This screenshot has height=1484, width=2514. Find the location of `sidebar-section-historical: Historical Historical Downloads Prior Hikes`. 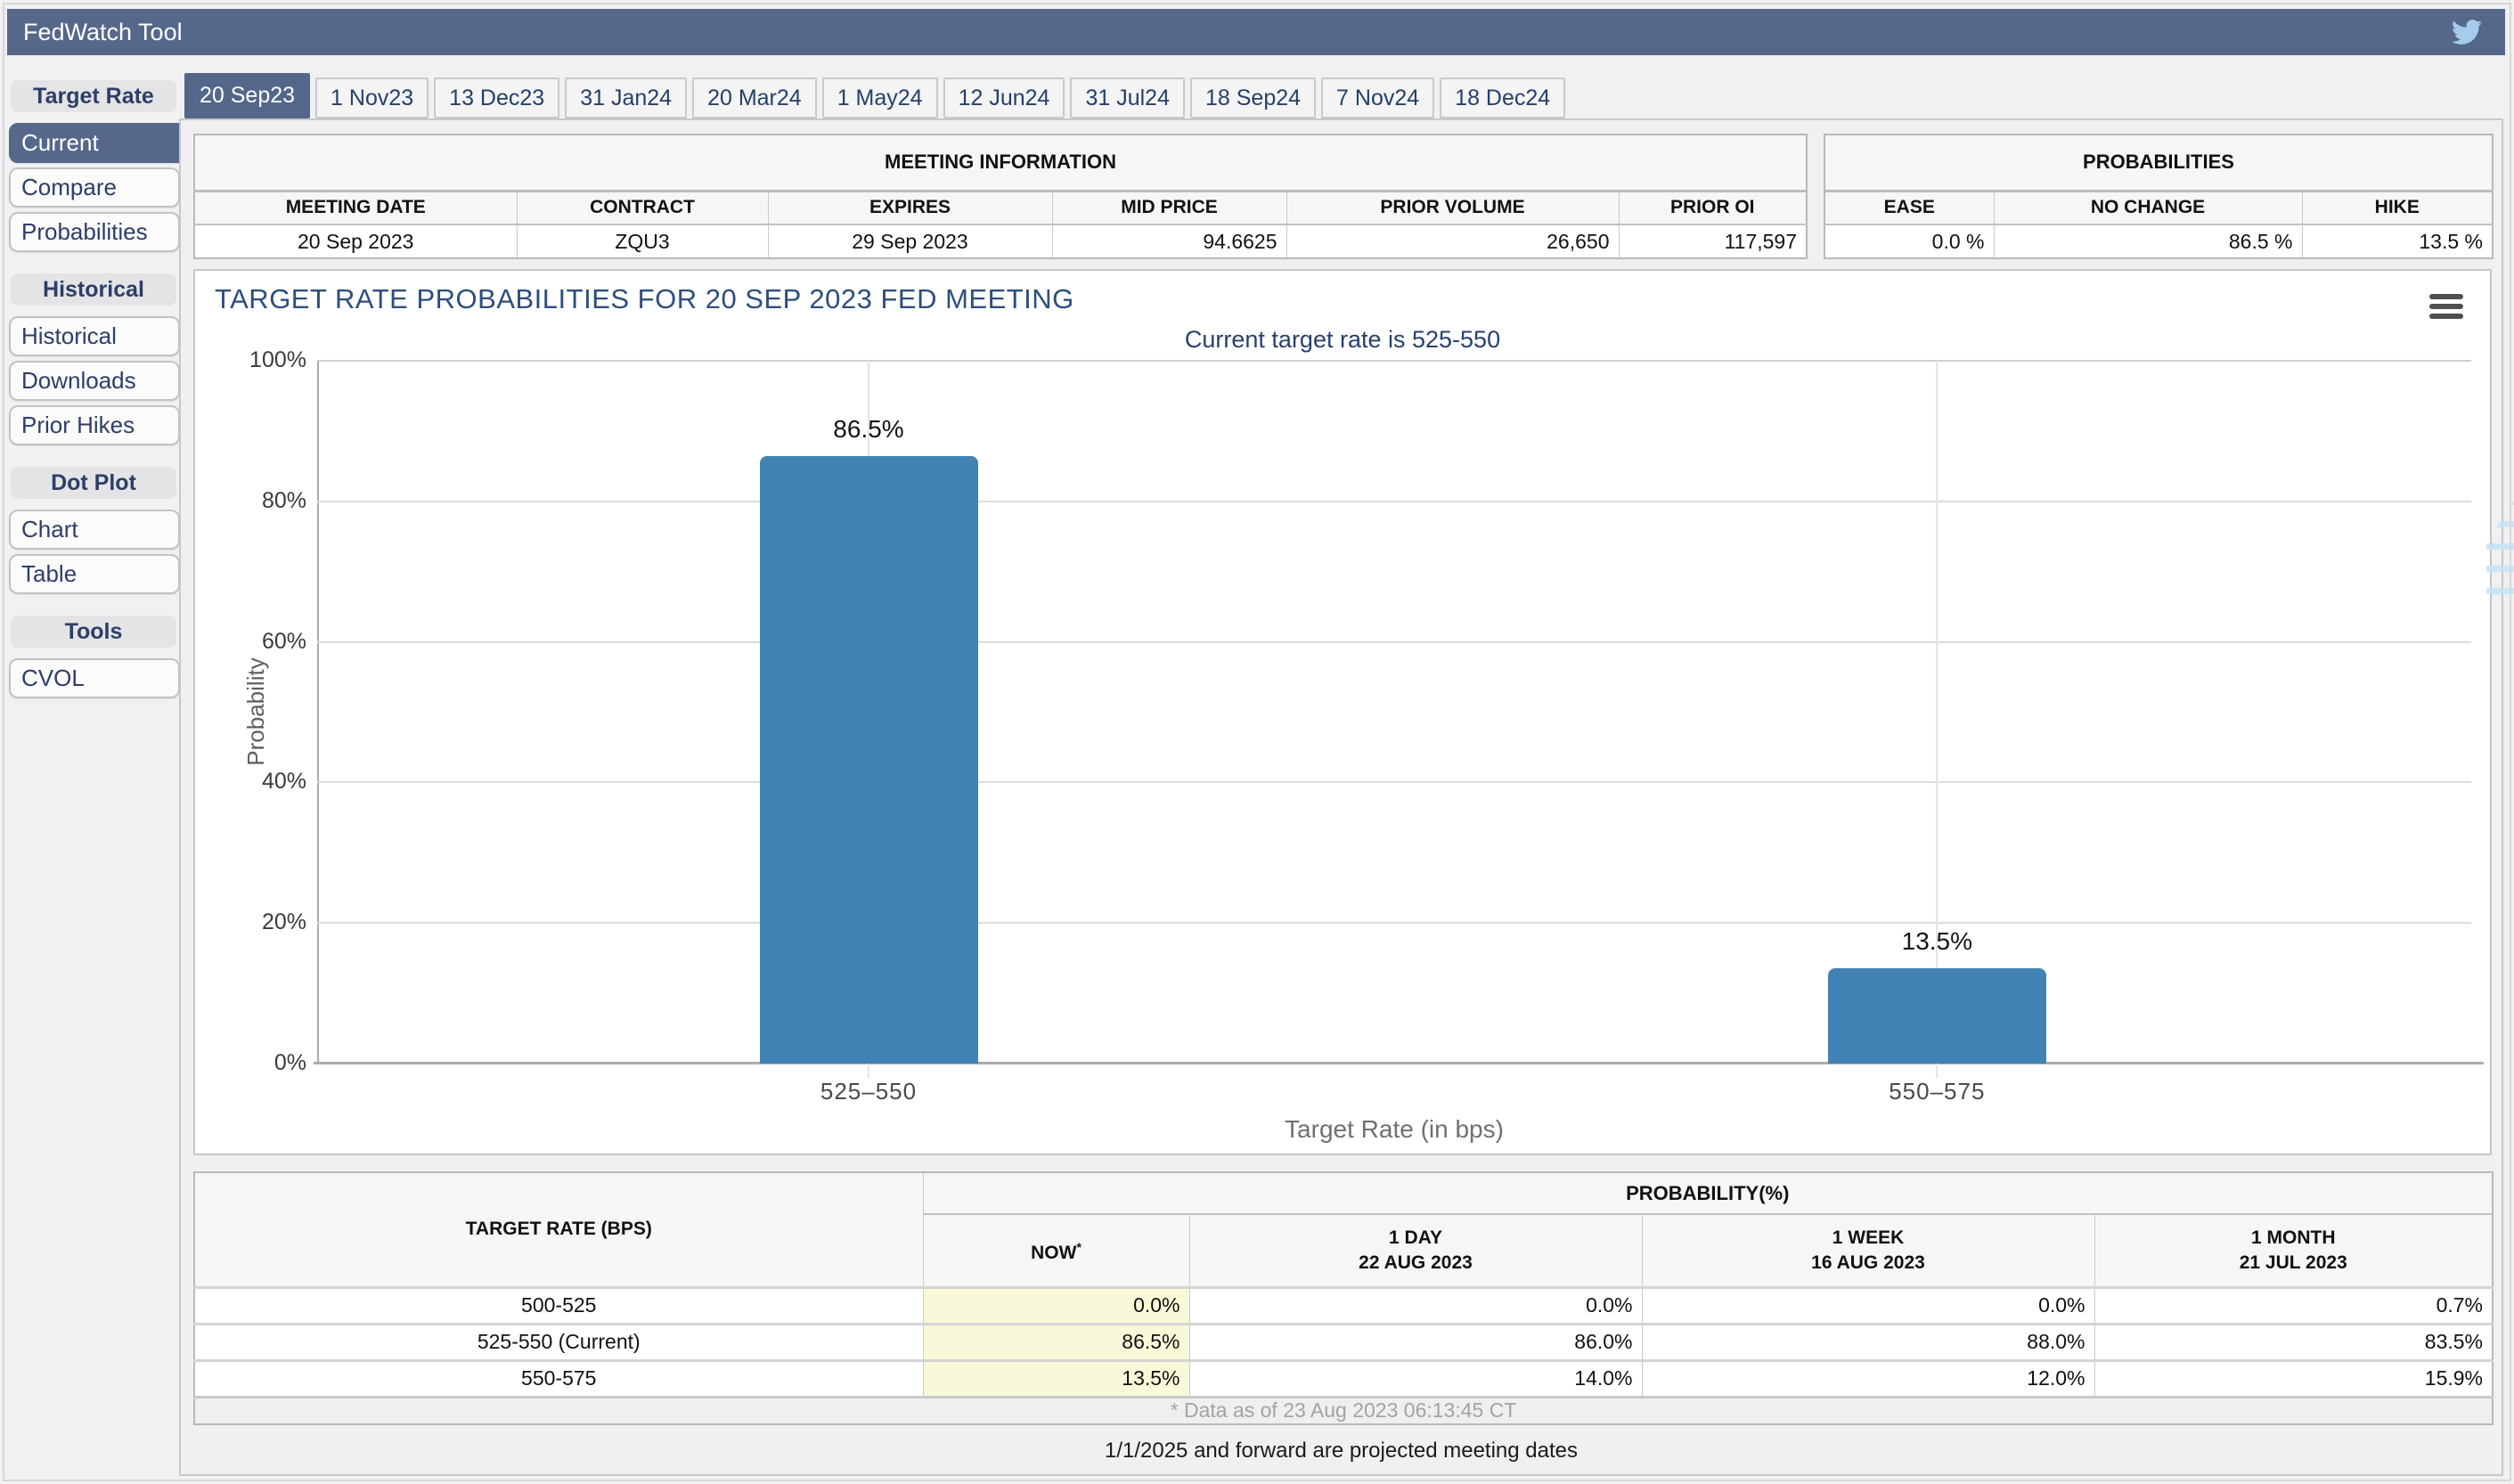

sidebar-section-historical: Historical Historical Downloads Prior Hikes is located at coordinates (94, 359).